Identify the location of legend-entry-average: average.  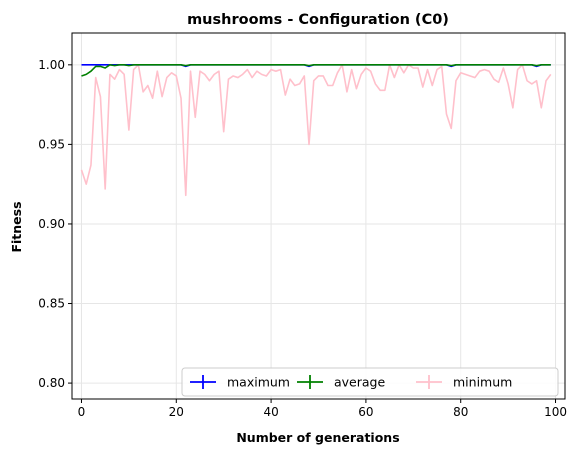
(341, 382).